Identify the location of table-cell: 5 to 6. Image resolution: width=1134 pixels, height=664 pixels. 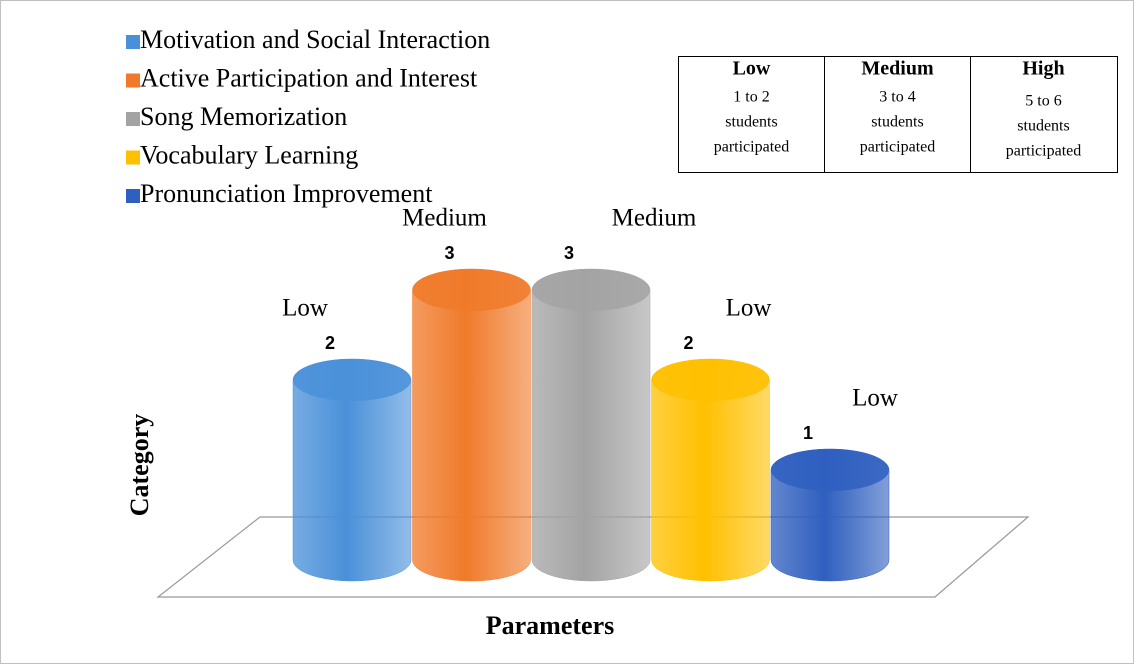
(1043, 101).